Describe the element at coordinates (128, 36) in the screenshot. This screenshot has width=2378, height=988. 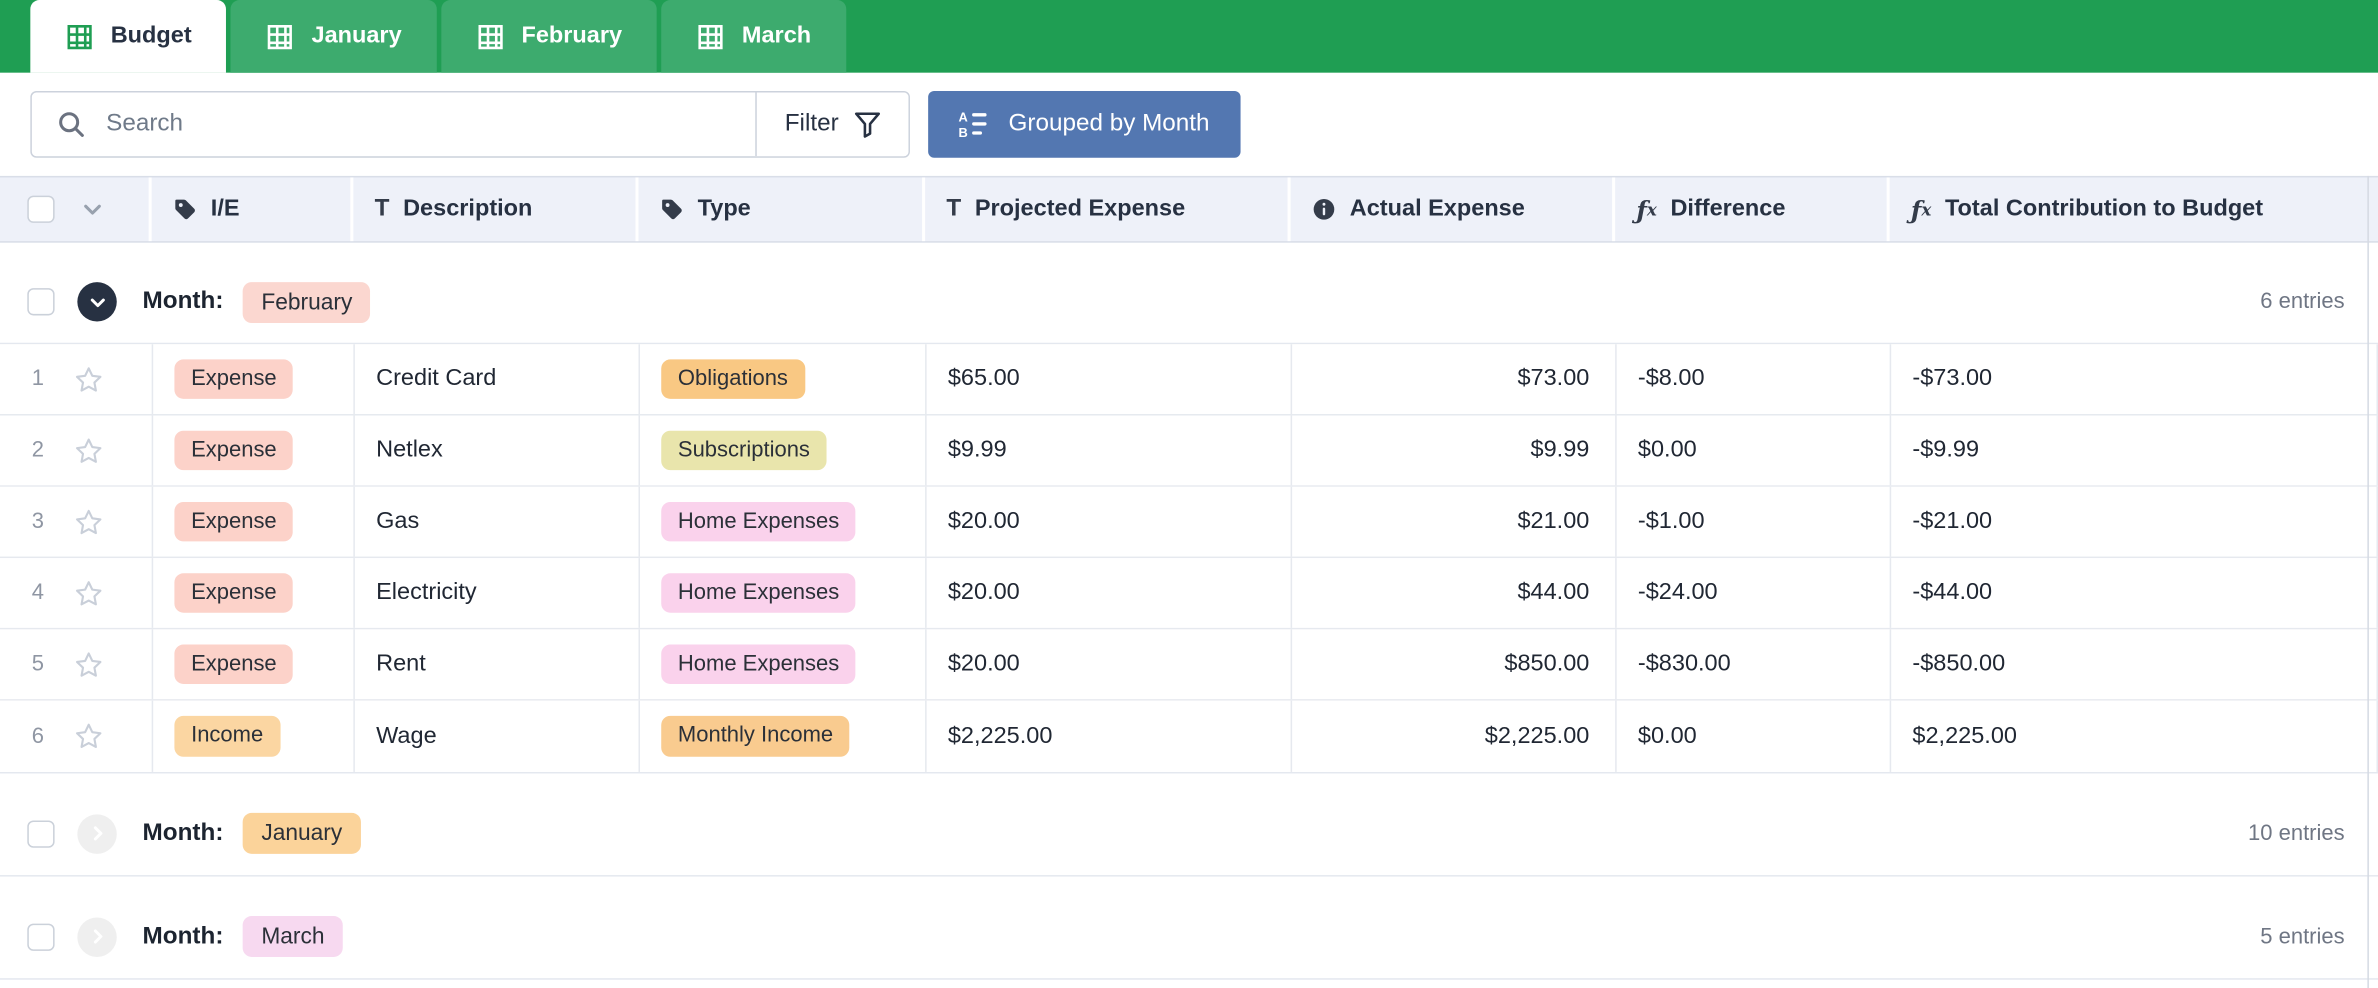
I see `tab-budget: Budget` at that location.